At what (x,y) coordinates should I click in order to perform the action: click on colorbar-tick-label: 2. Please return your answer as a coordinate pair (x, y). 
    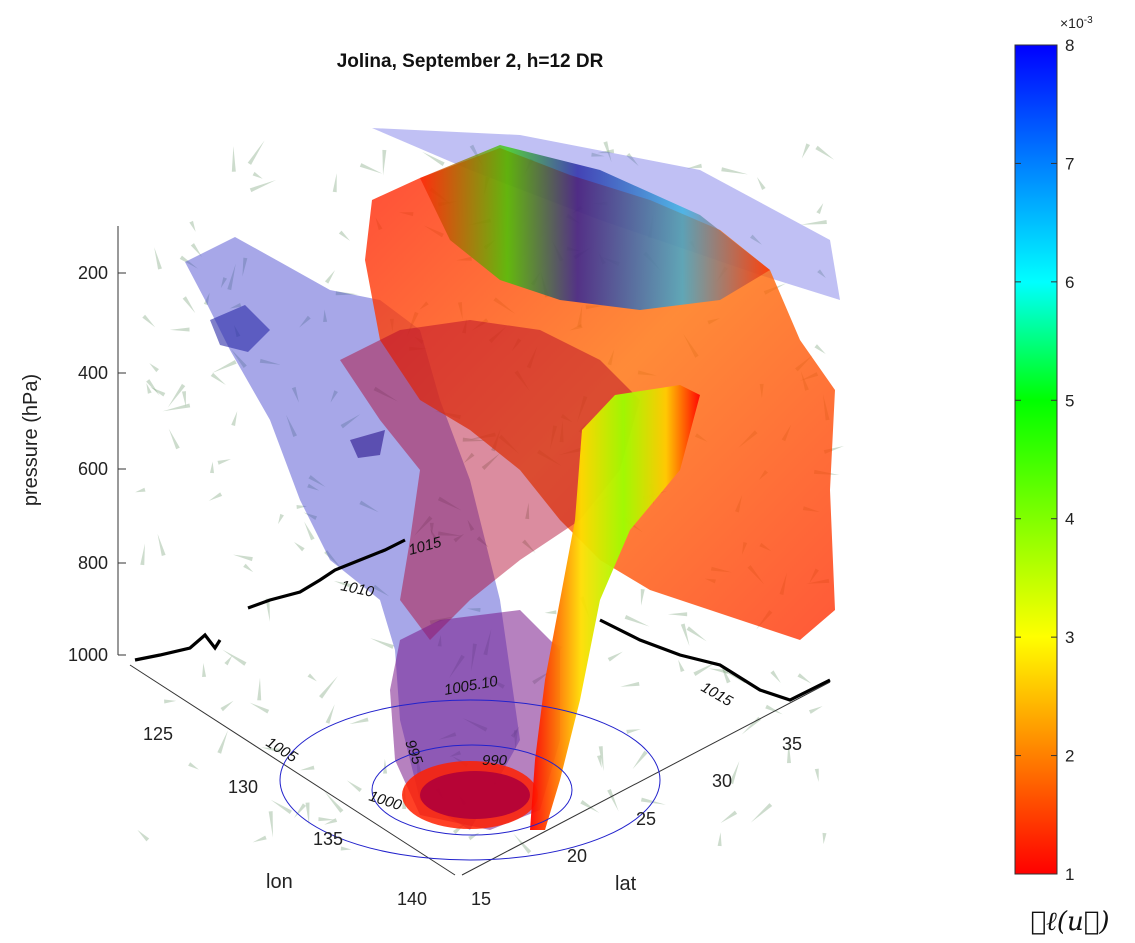
    Looking at the image, I should click on (1069, 756).